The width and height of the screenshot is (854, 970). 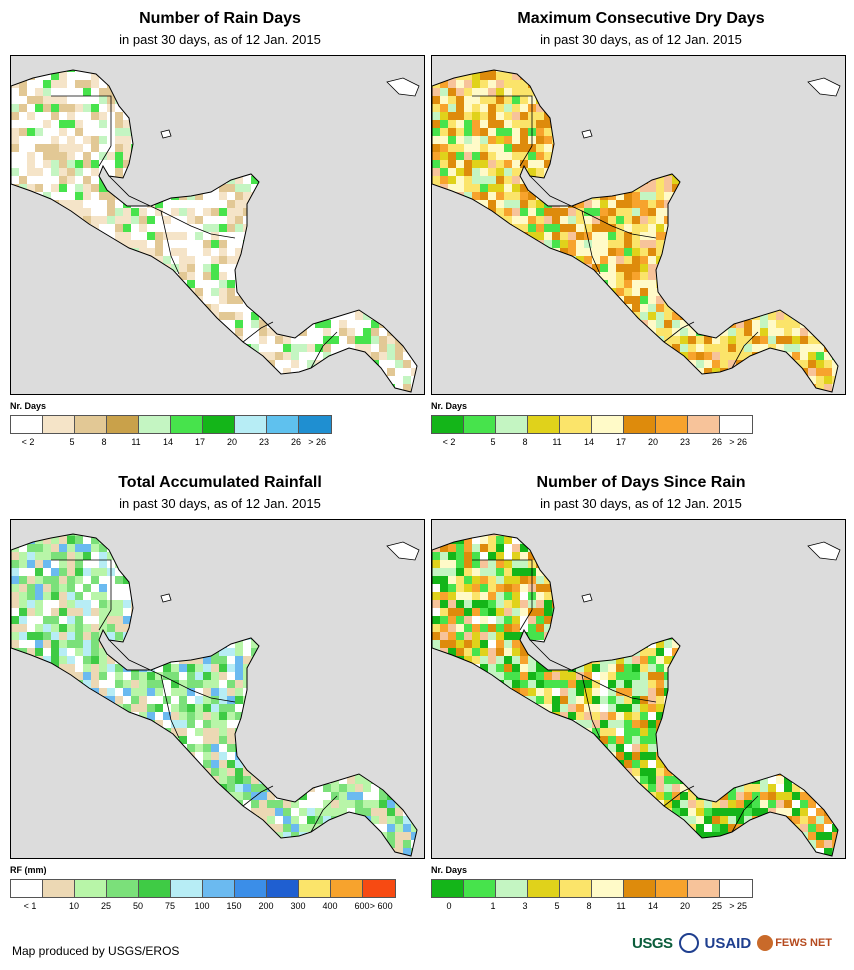 What do you see at coordinates (611, 907) in the screenshot?
I see `legend-labels: 0 1 3 5 8 11 14 20 25 > 25` at bounding box center [611, 907].